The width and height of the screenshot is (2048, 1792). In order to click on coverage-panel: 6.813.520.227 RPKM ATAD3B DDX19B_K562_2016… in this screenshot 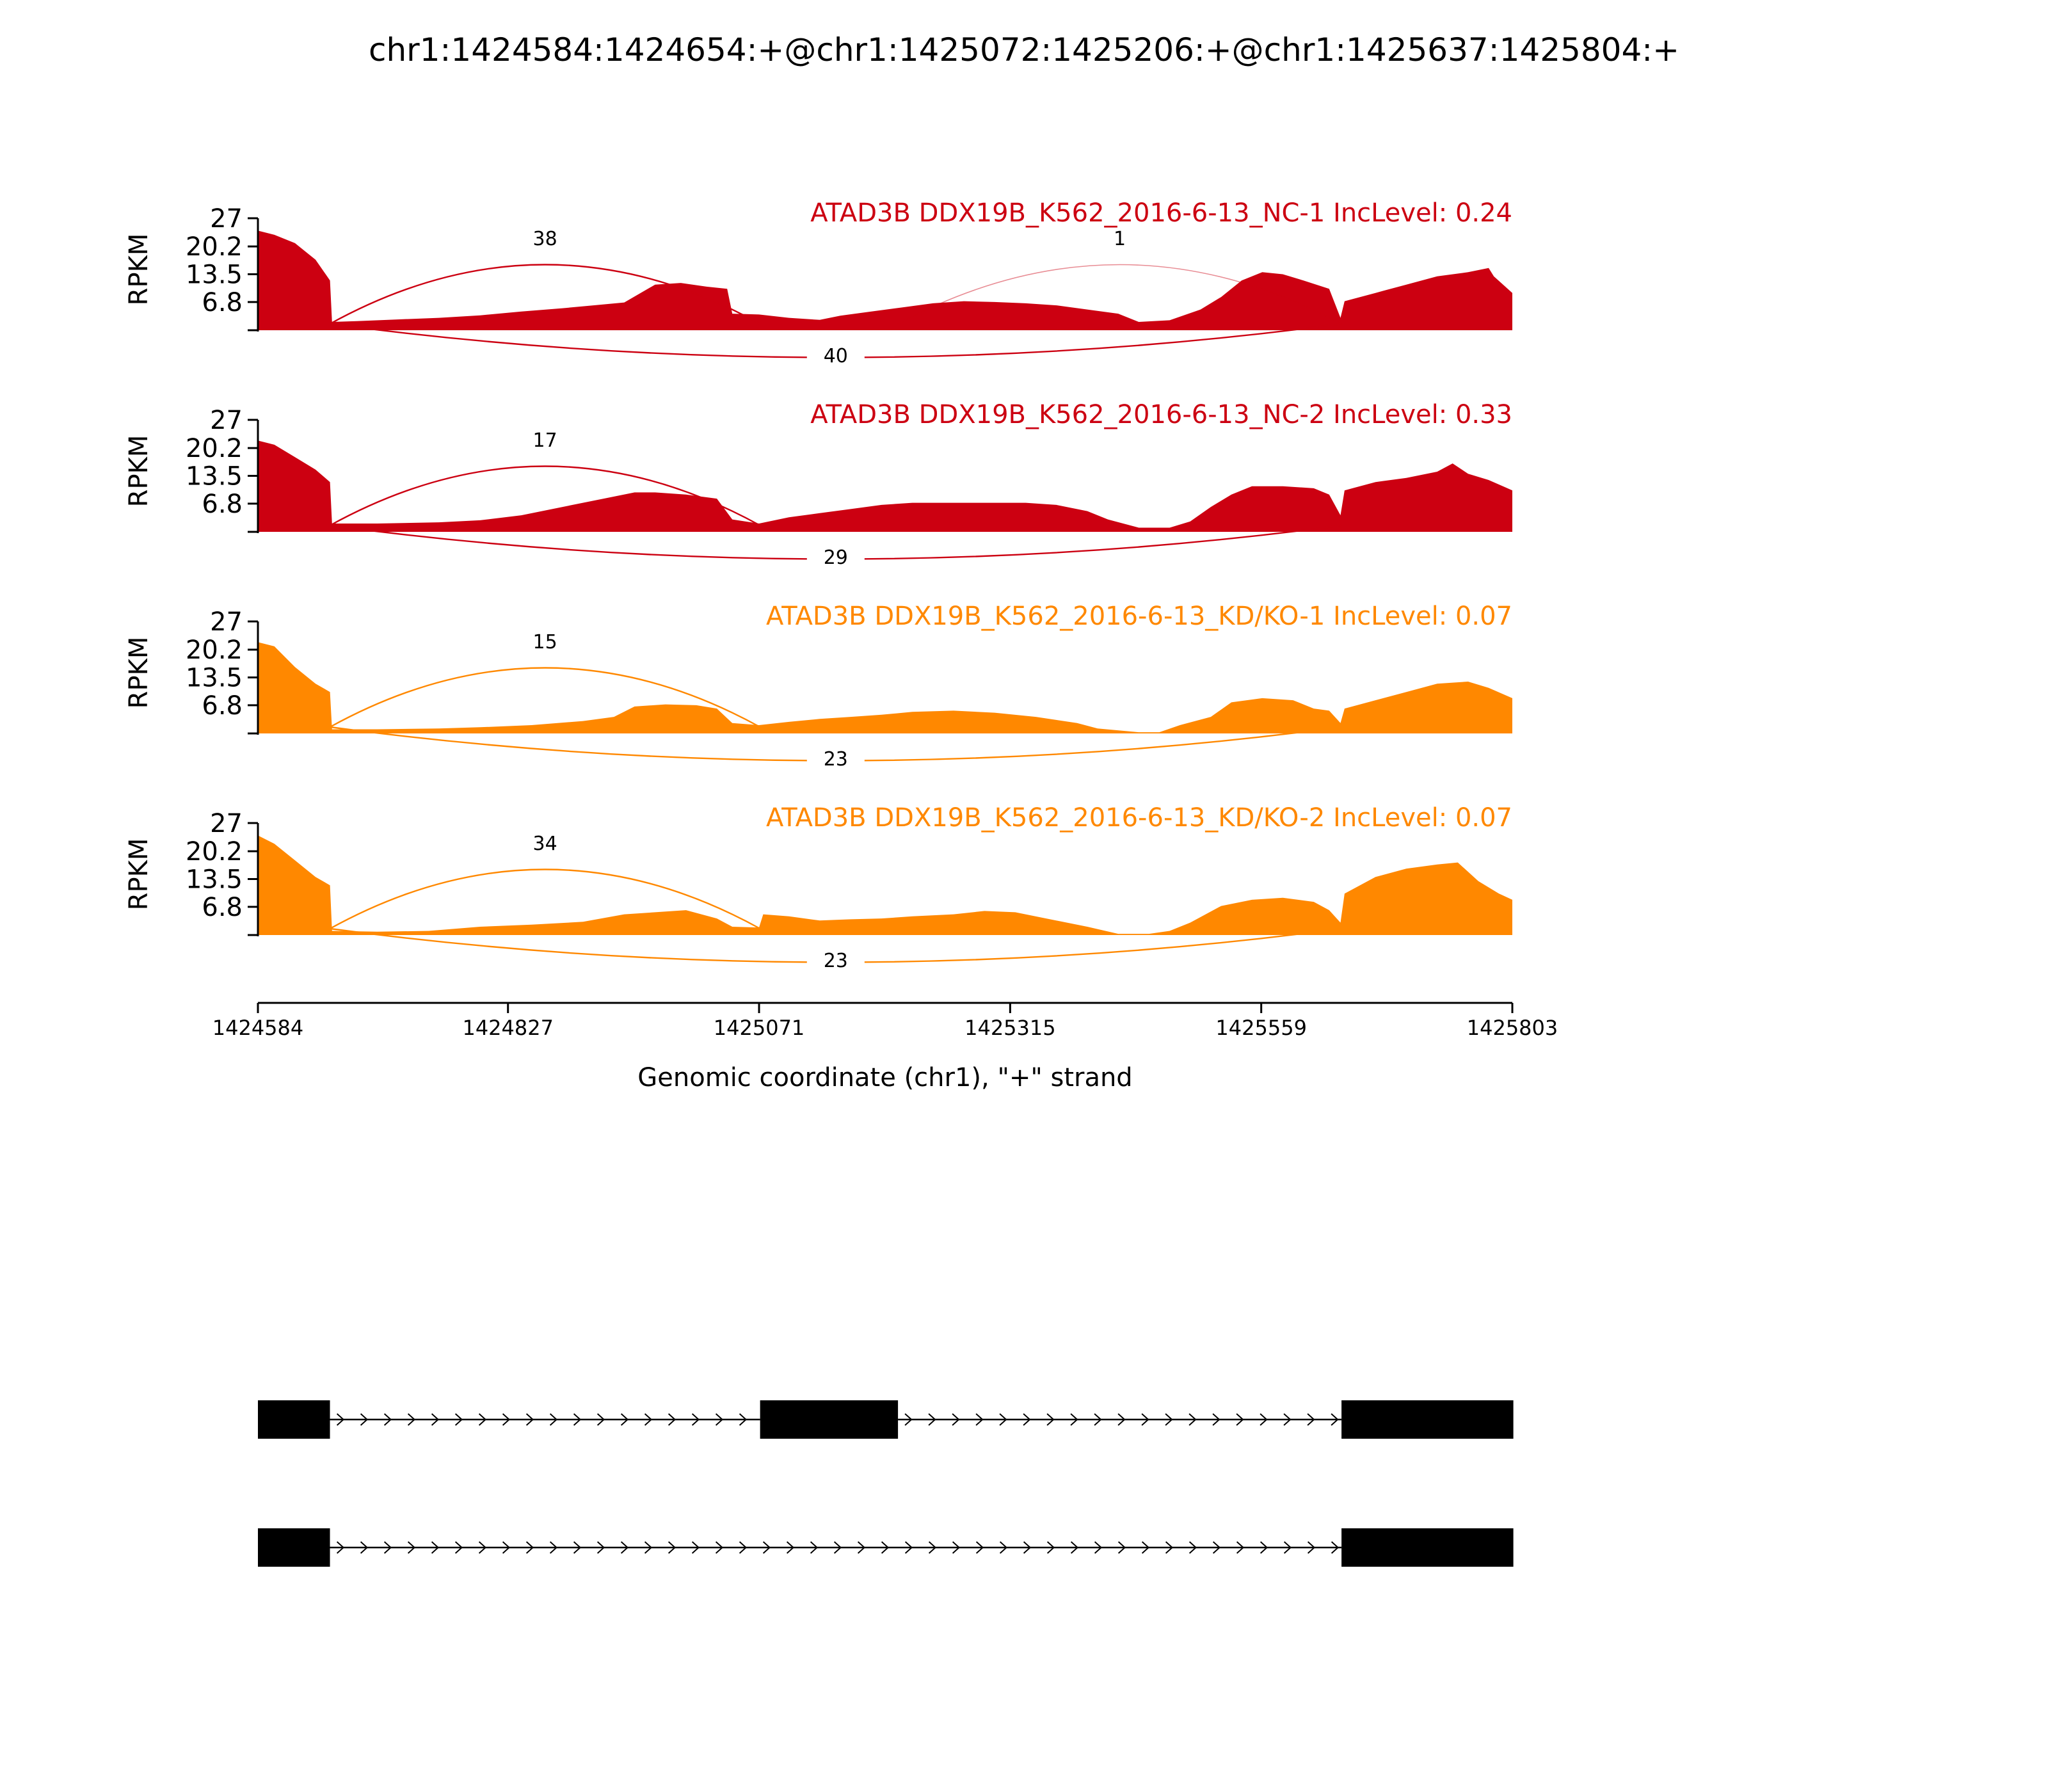, I will do `click(818, 686)`.